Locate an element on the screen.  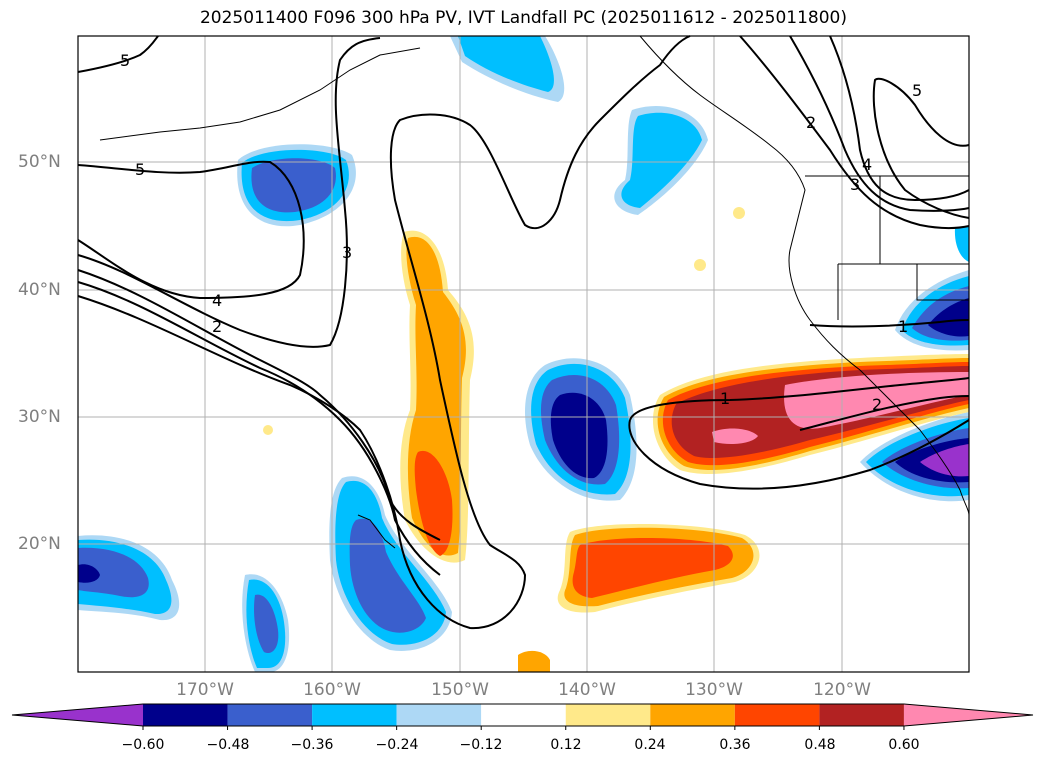
colorbar-tick-label: −0.48 is located at coordinates (228, 745).